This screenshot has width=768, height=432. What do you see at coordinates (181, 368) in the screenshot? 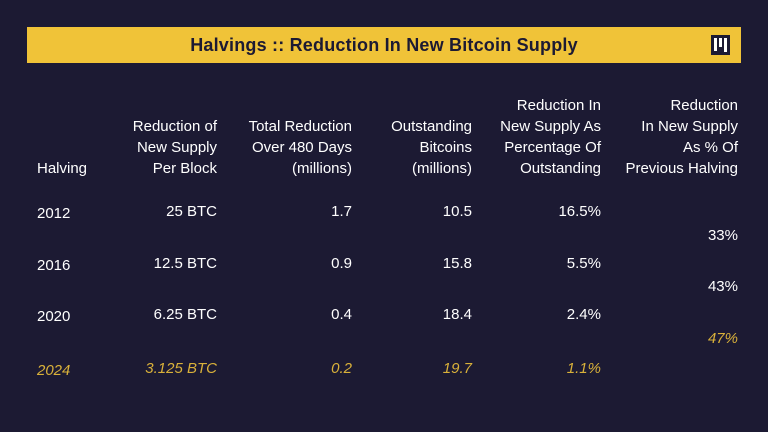
I see `cell-per-block-2024: 3.125 BTC` at bounding box center [181, 368].